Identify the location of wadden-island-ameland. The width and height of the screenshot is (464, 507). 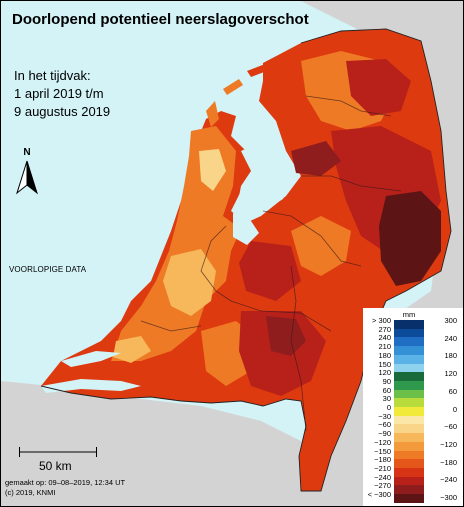
(294, 56).